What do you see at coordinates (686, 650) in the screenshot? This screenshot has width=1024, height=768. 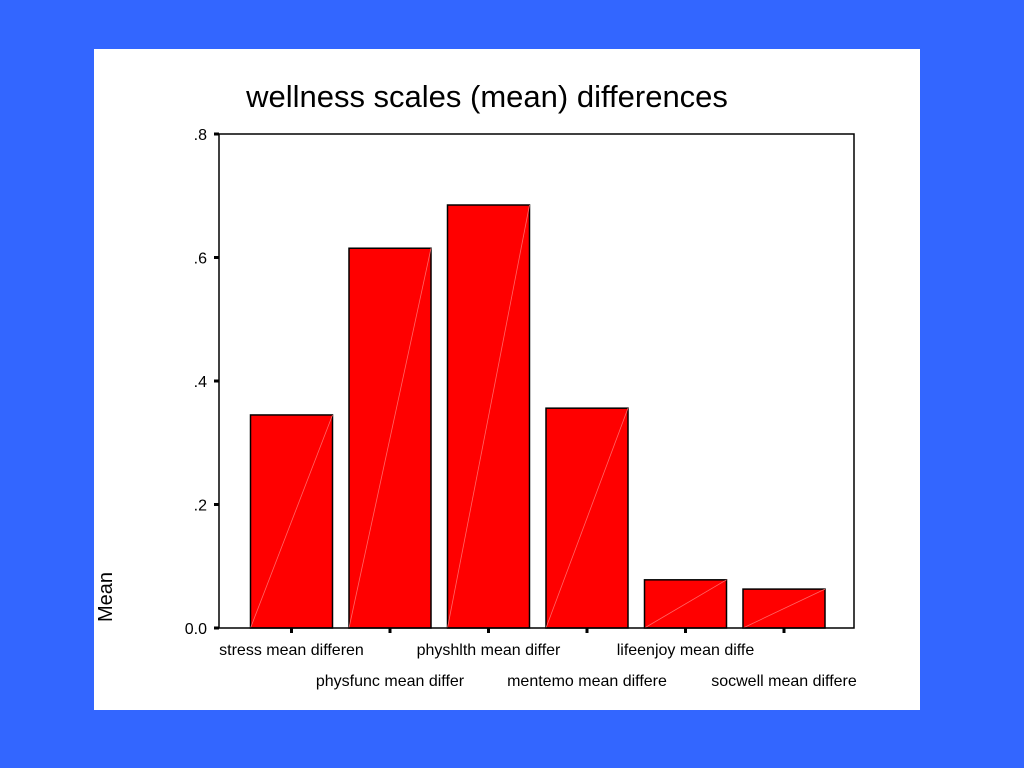 I see `x-category-label: lifeenjoy mean diffe` at bounding box center [686, 650].